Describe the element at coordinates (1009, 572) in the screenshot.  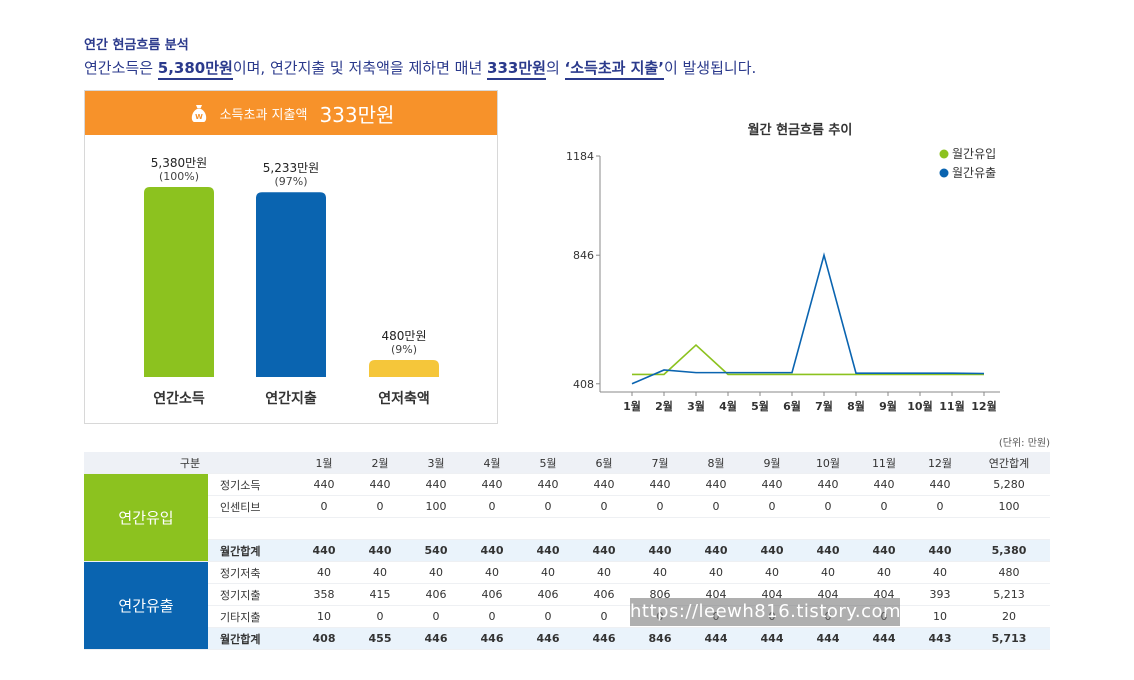
I see `table-cell: 480` at that location.